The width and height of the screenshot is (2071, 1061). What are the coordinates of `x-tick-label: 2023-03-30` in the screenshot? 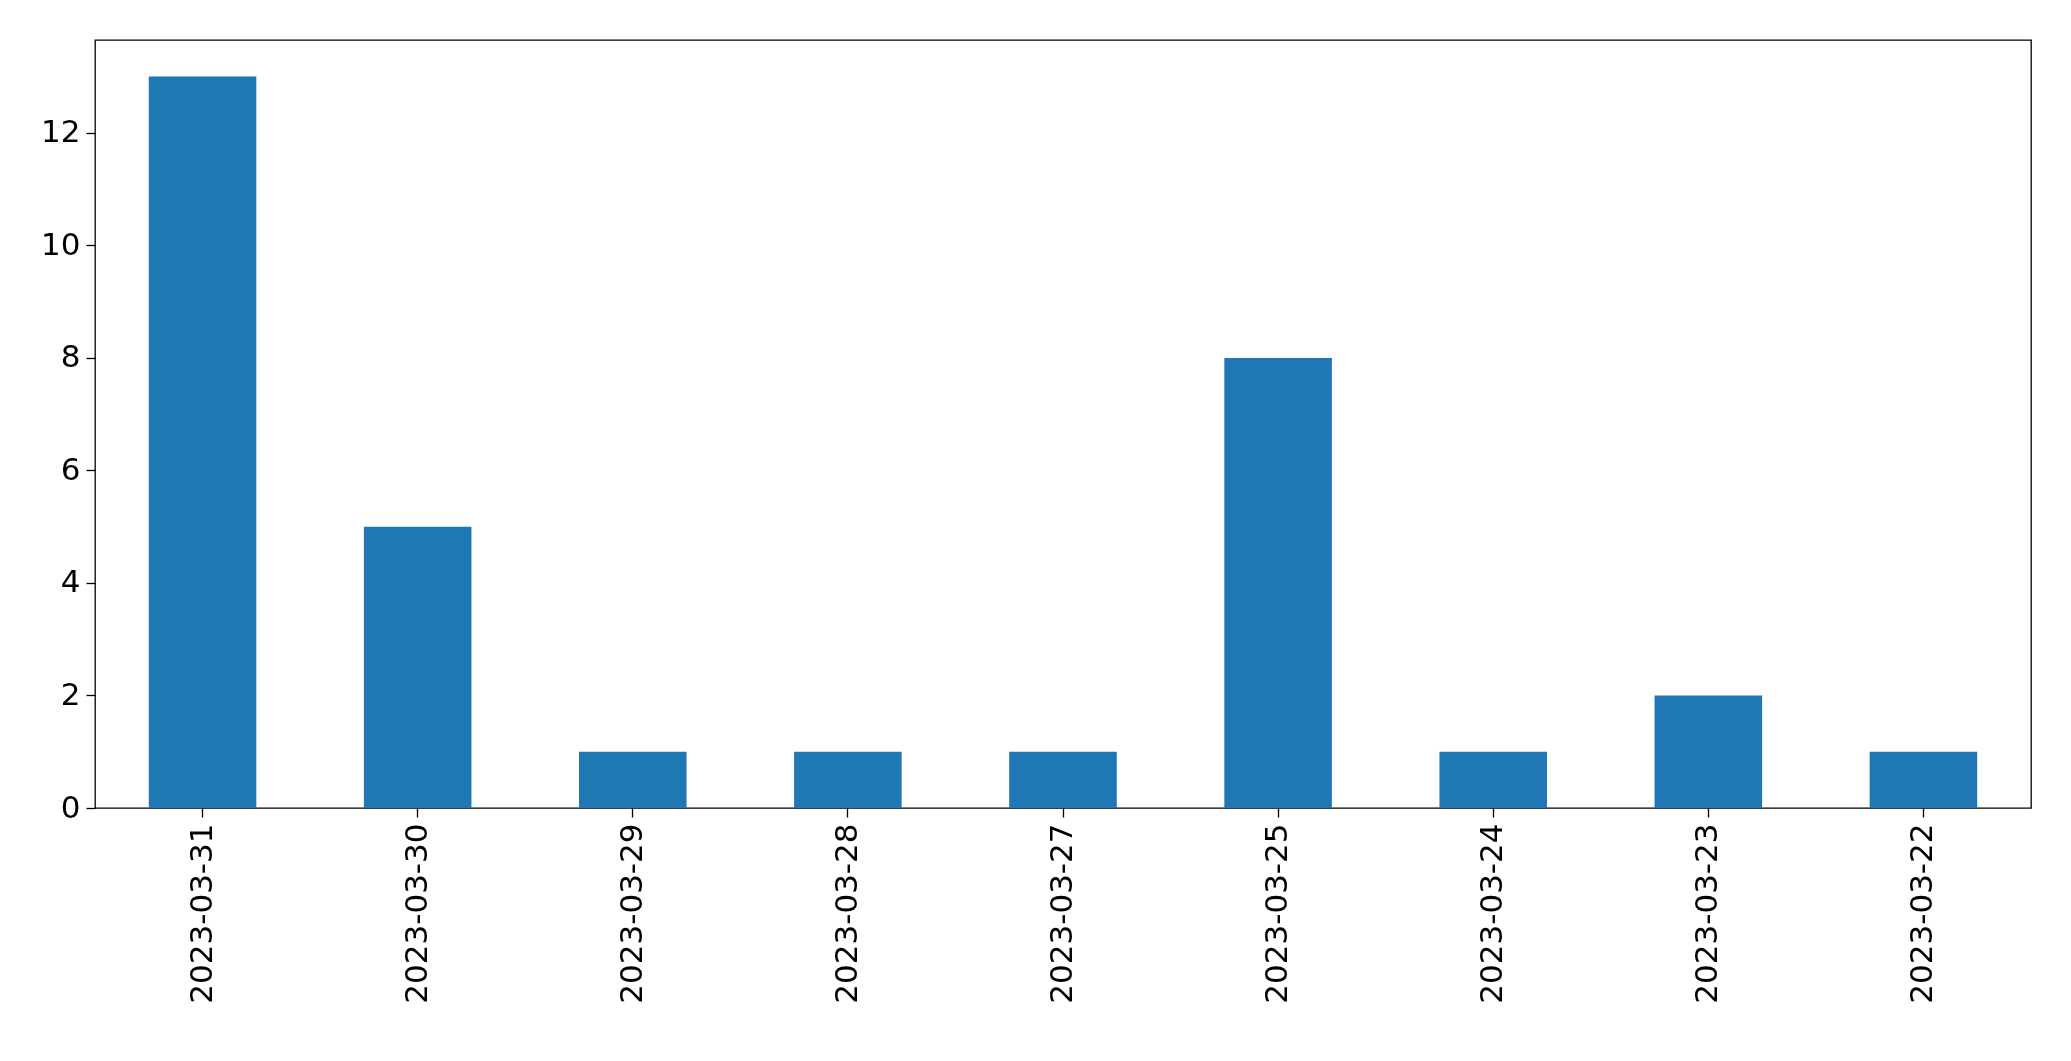 It's located at (415, 913).